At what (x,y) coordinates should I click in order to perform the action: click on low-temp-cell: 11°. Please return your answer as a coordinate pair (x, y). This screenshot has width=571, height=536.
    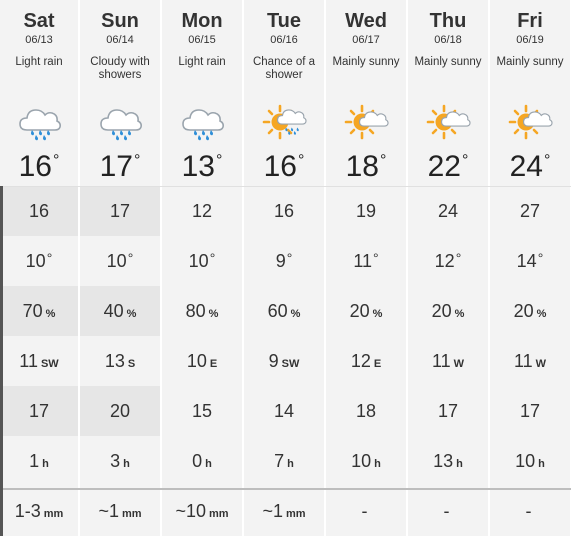
    Looking at the image, I should click on (366, 260).